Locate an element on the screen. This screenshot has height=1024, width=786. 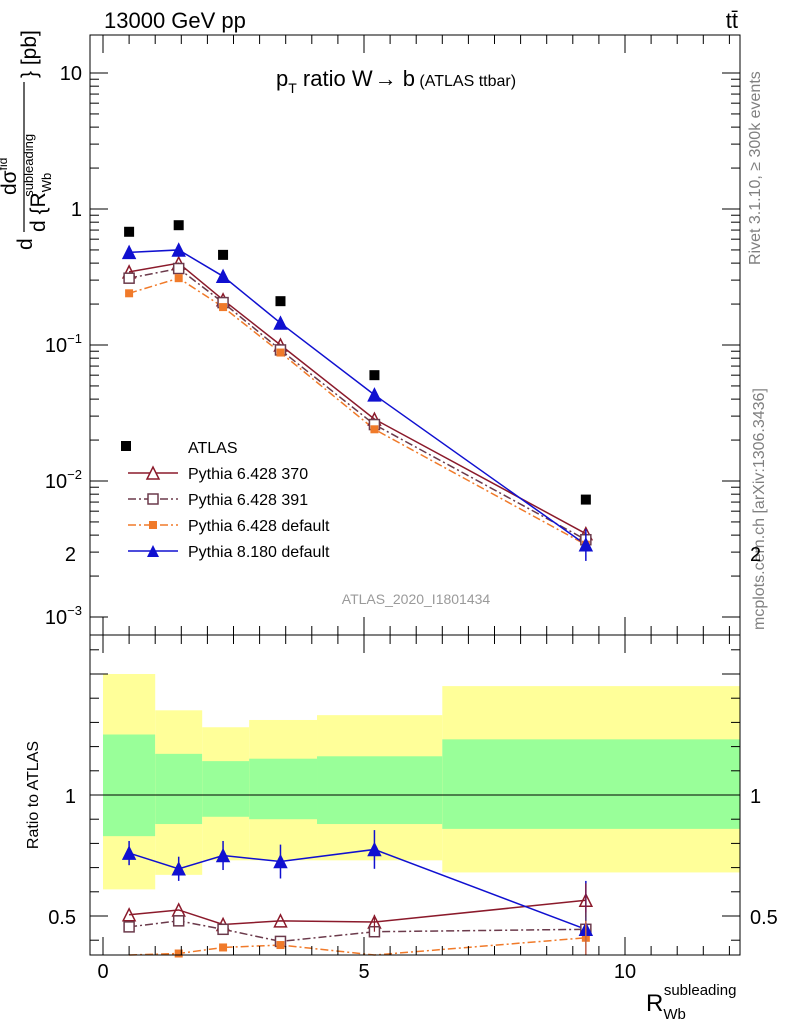
y-label-d: d is located at coordinates (25, 244).